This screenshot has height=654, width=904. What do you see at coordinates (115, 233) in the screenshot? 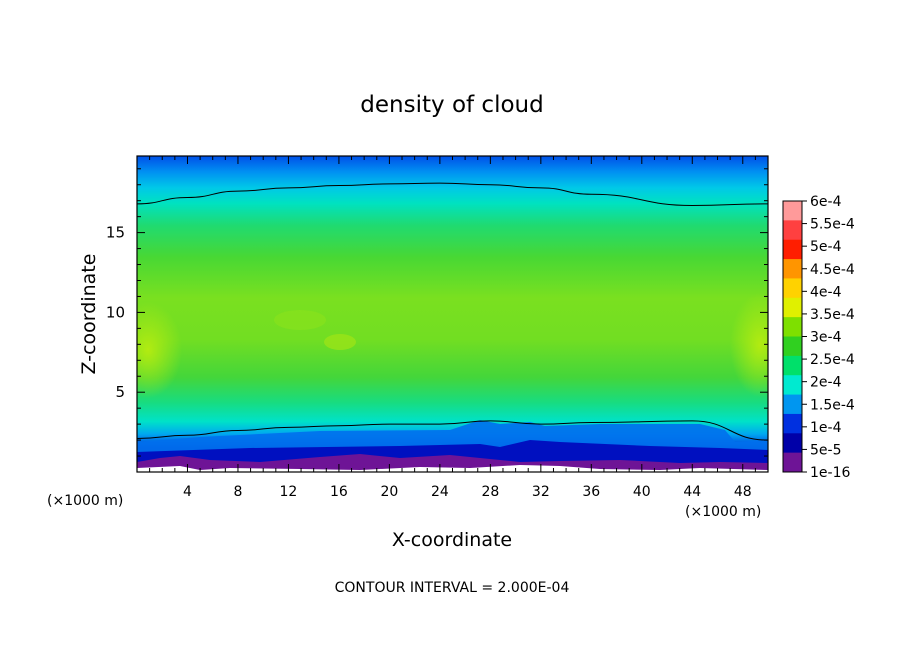
I see `y-tick-label: 15` at bounding box center [115, 233].